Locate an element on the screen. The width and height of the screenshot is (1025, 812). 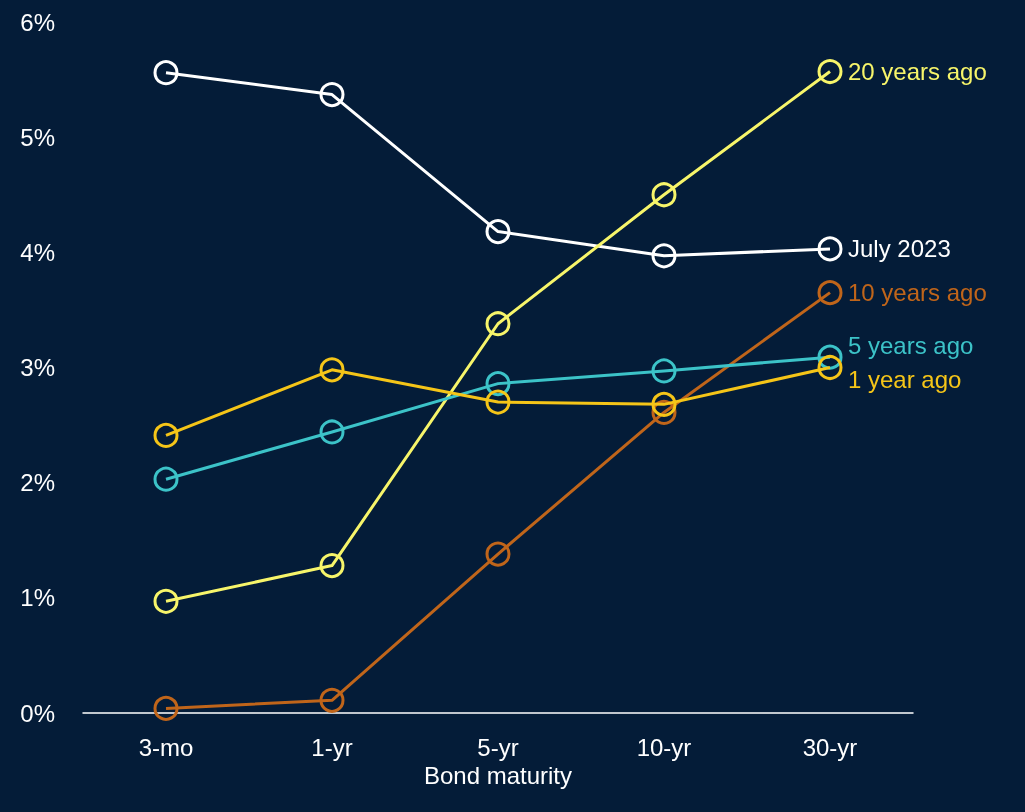
y-tick-label: 0% is located at coordinates (37, 713).